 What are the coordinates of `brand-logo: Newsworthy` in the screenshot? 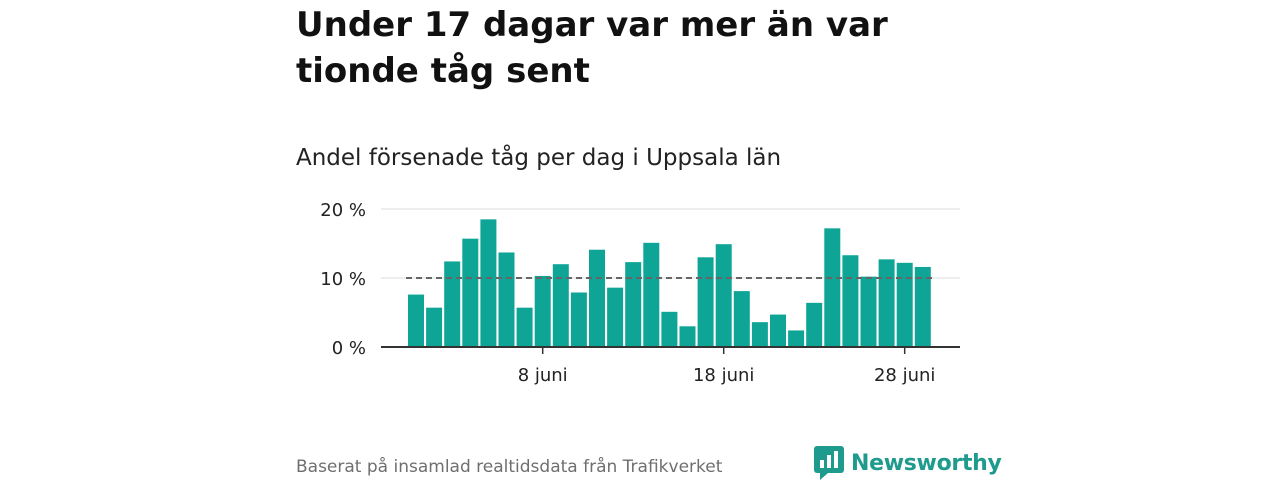 It's located at (908, 463).